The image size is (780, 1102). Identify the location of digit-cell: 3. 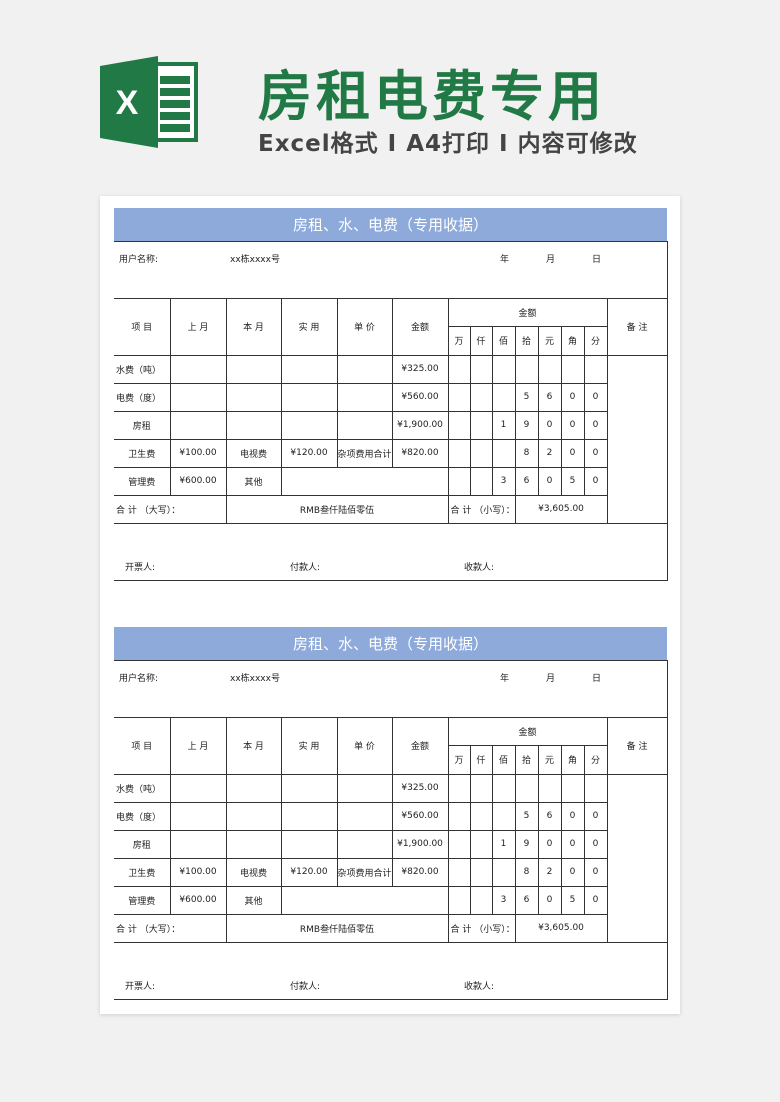
(503, 900).